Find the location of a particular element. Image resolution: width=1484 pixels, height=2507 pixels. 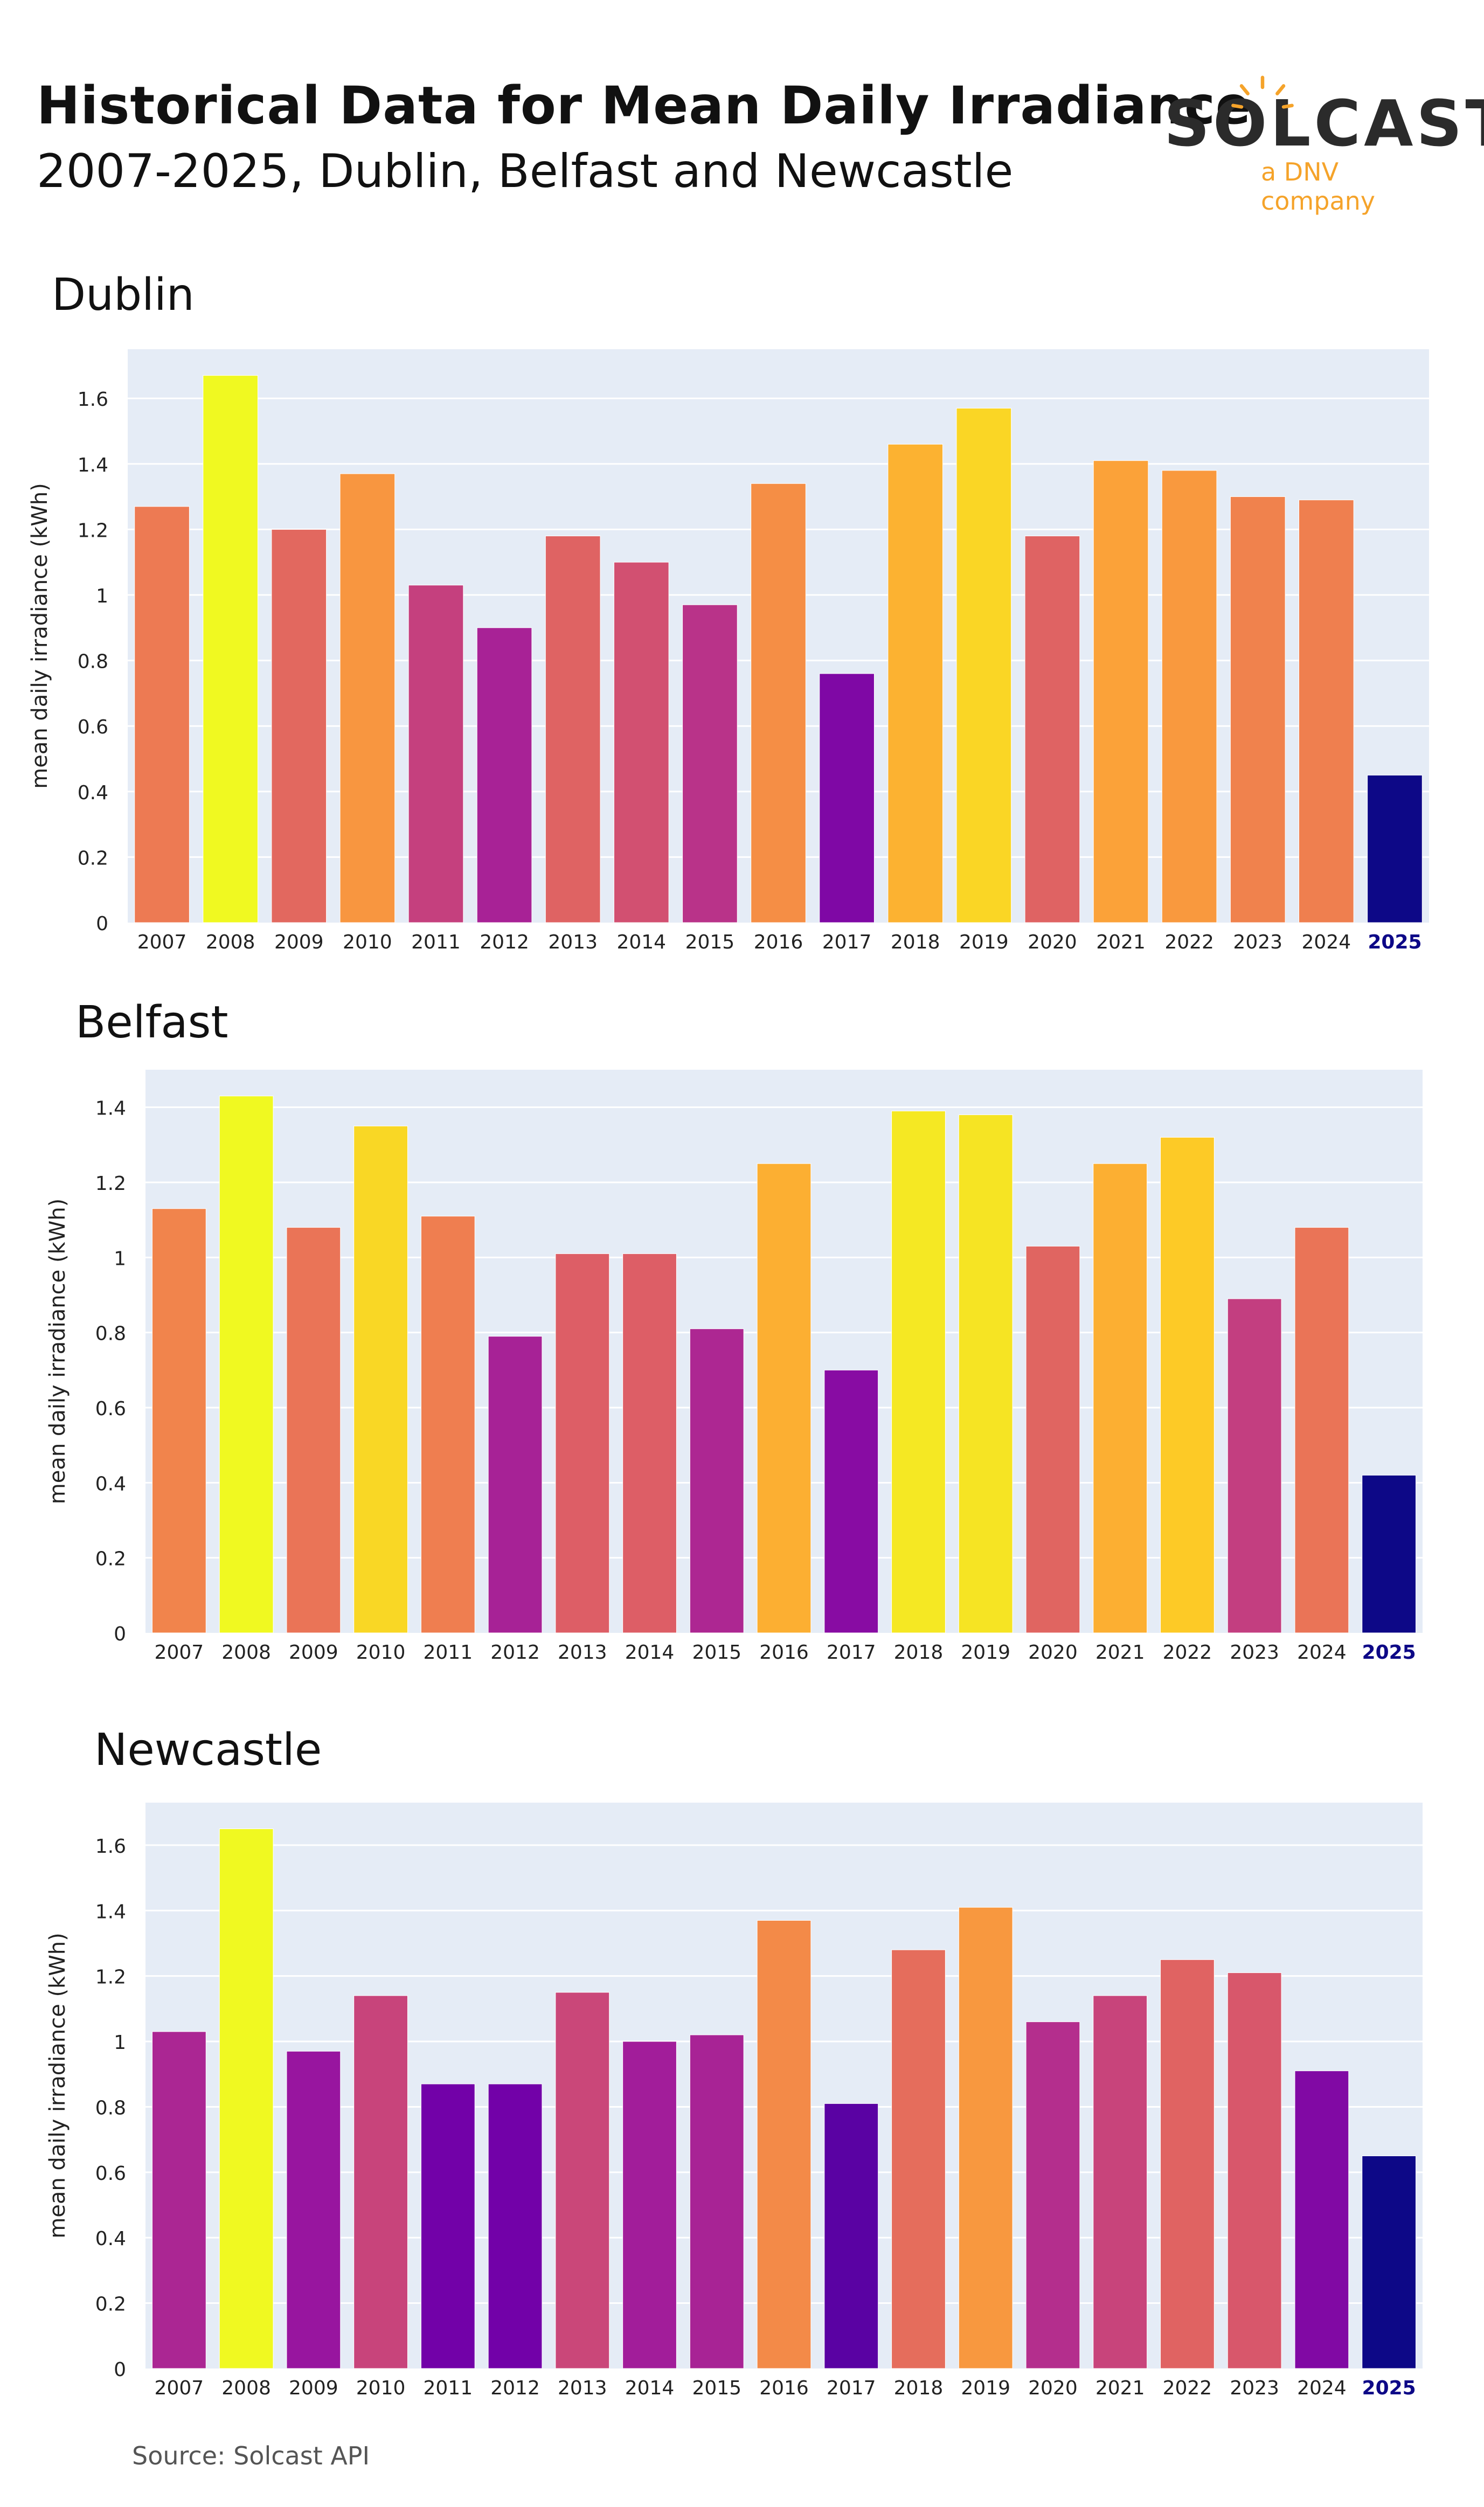

bar-2012 is located at coordinates (504, 775).